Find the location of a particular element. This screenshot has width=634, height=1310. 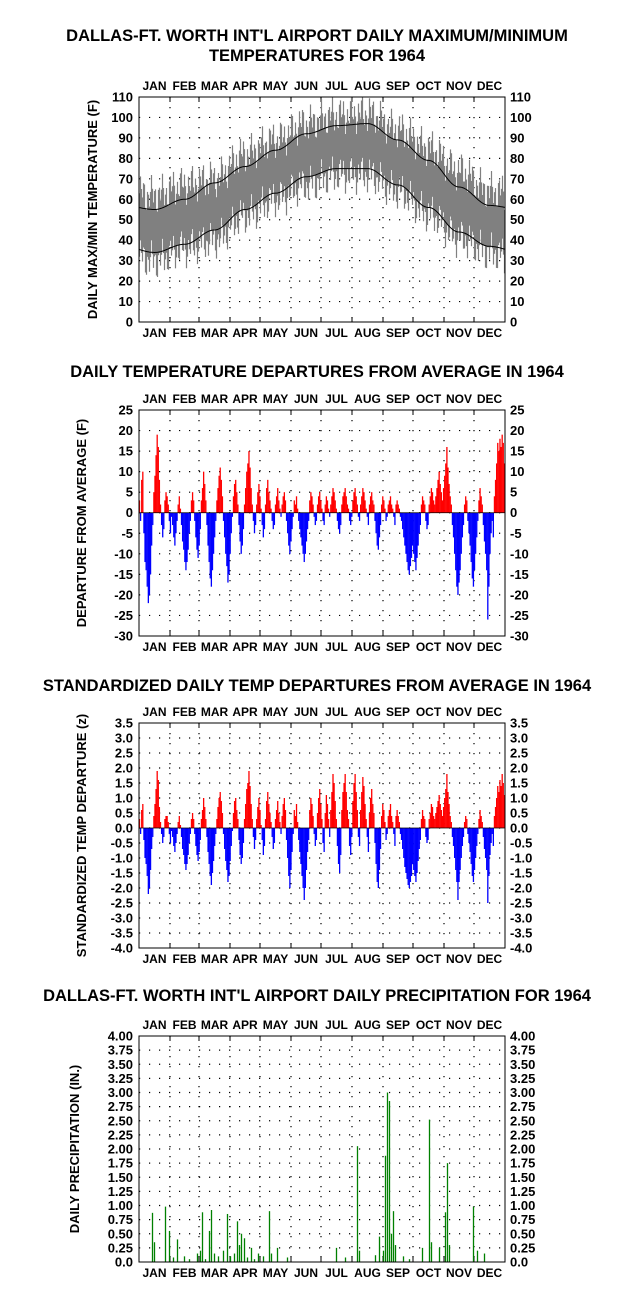

chart-1-ytick-label-right: 10 is located at coordinates (517, 301).